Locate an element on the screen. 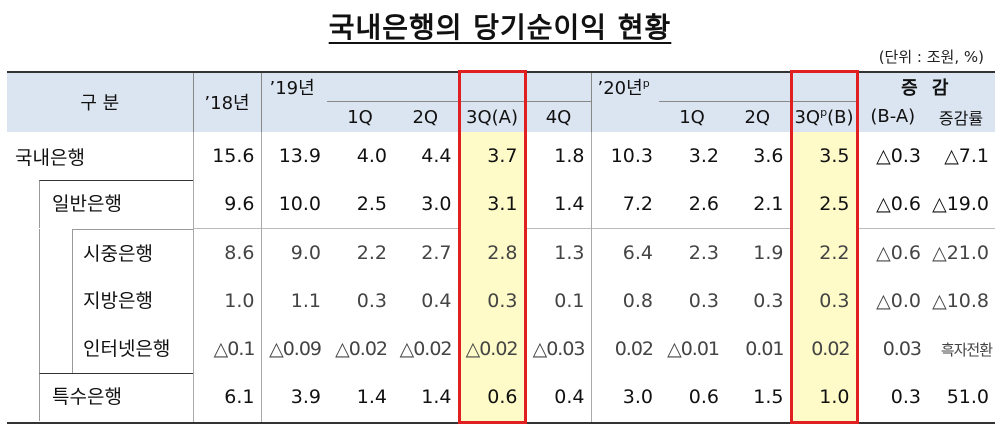  header-2018: ’18년 is located at coordinates (226, 101).